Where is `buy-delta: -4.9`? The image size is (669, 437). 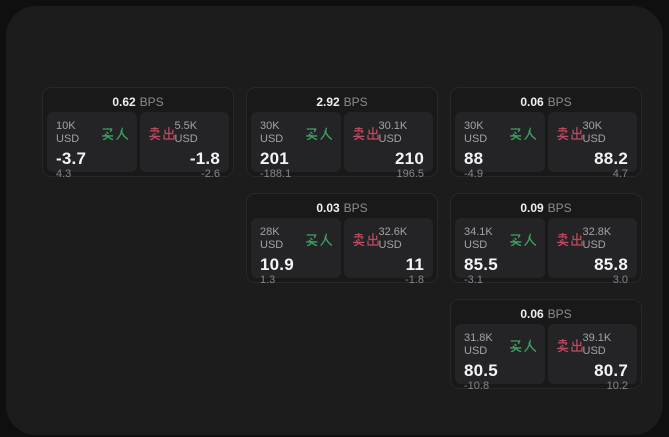
buy-delta: -4.9 is located at coordinates (473, 174).